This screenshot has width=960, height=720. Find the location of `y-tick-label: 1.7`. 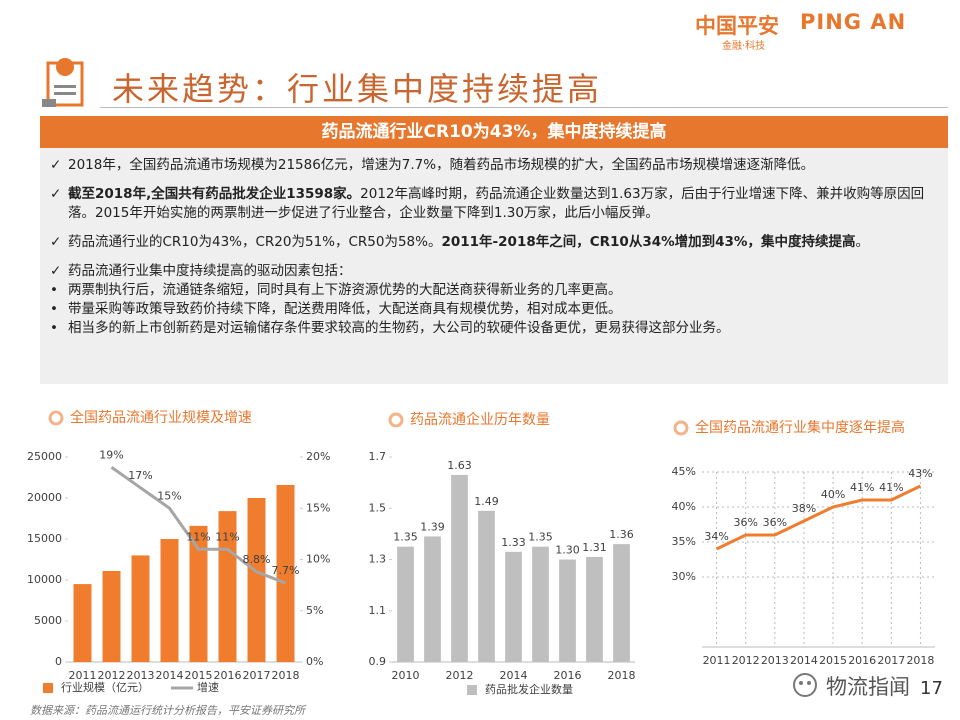

y-tick-label: 1.7 is located at coordinates (378, 456).